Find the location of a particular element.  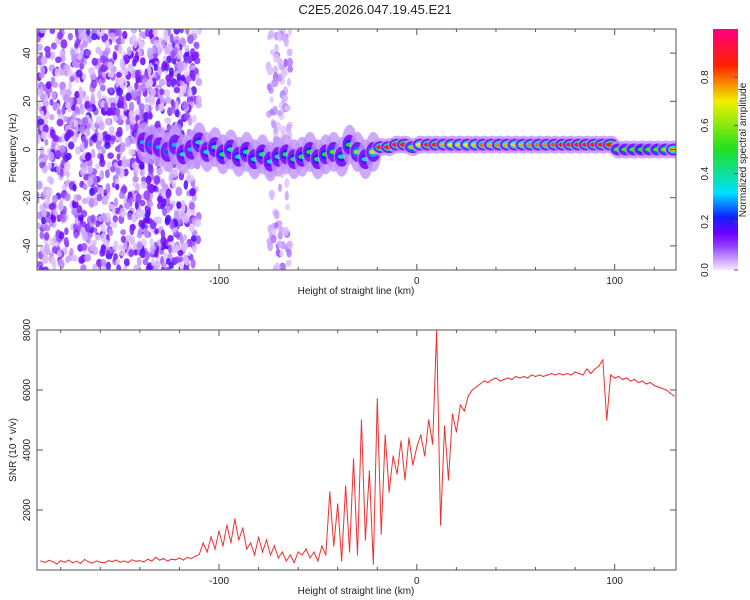

x-tick-label: -100 is located at coordinates (219, 581).